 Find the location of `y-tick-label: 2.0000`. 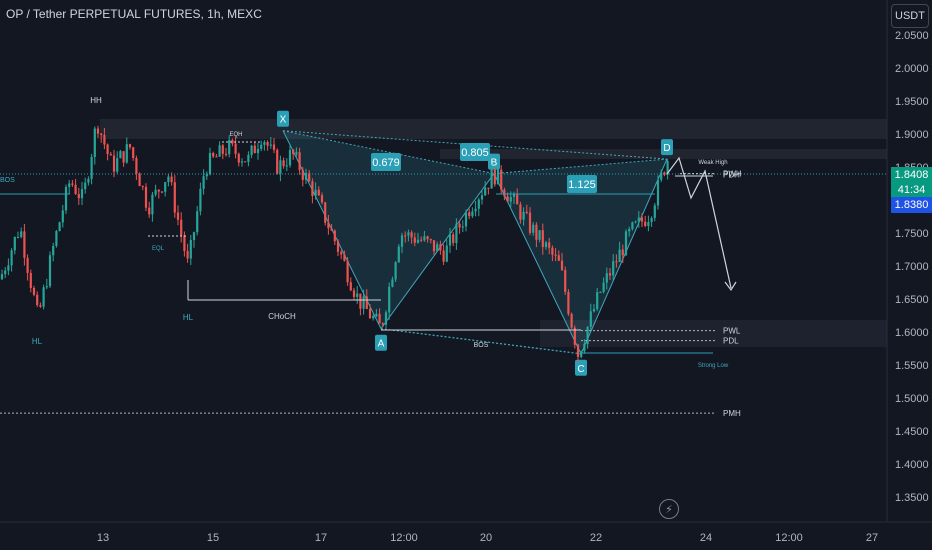

y-tick-label: 2.0000 is located at coordinates (912, 69).